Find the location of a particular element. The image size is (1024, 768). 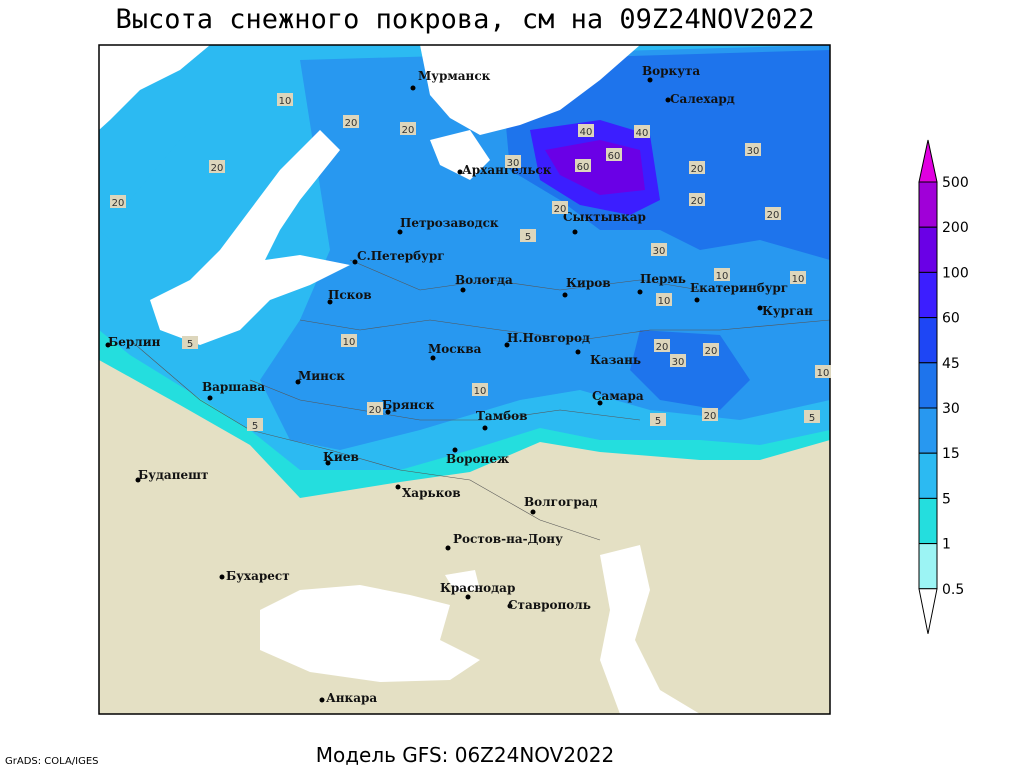

city-label: Берлин is located at coordinates (134, 342).